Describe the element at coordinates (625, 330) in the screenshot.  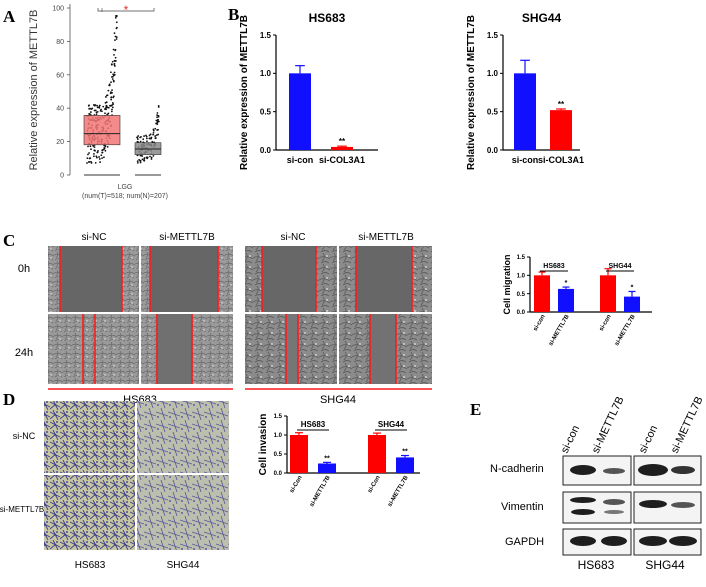
I see `panel-c-migration-category-3: si-METTL7B` at that location.